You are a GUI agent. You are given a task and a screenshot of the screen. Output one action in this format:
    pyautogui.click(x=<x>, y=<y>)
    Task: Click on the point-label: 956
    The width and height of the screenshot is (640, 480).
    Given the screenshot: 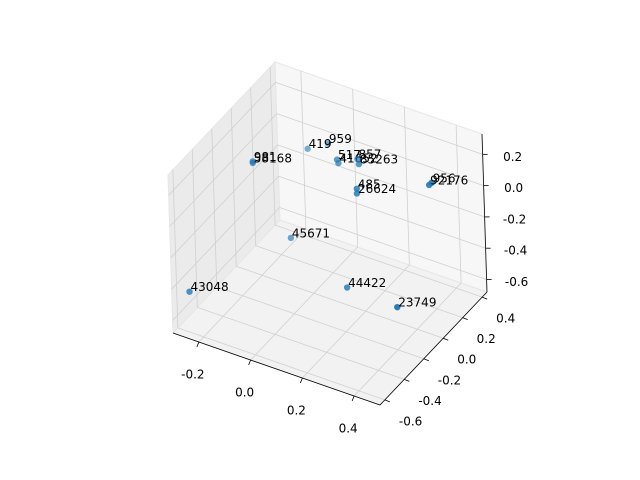 What is the action you would take?
    pyautogui.click(x=444, y=178)
    